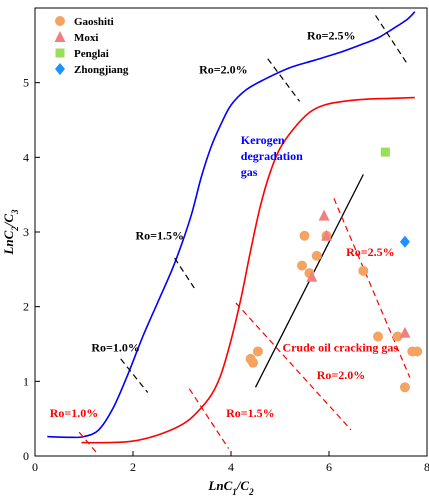  What do you see at coordinates (26, 157) in the screenshot?
I see `y-tick-label-4: 4` at bounding box center [26, 157].